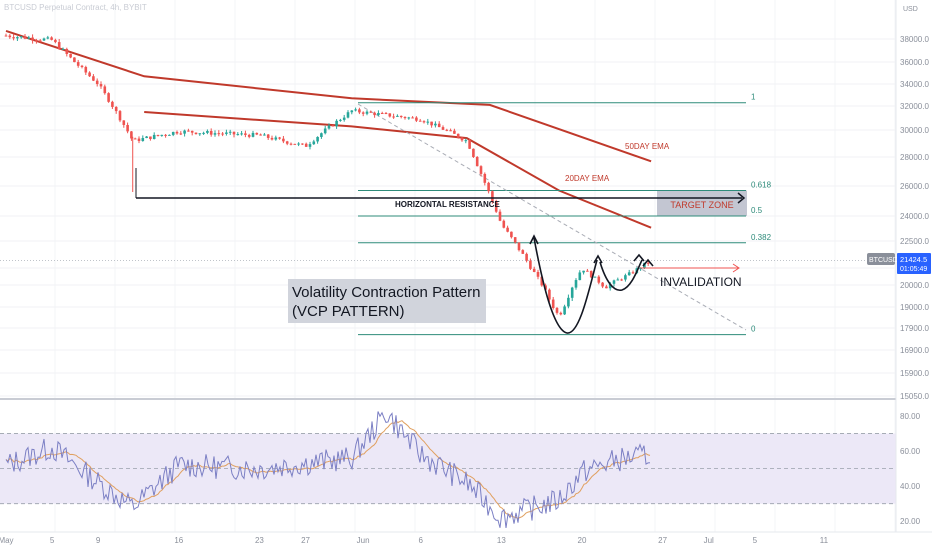  Describe the element at coordinates (910, 416) in the screenshot. I see `rsi-tick-label: 80.00` at that location.